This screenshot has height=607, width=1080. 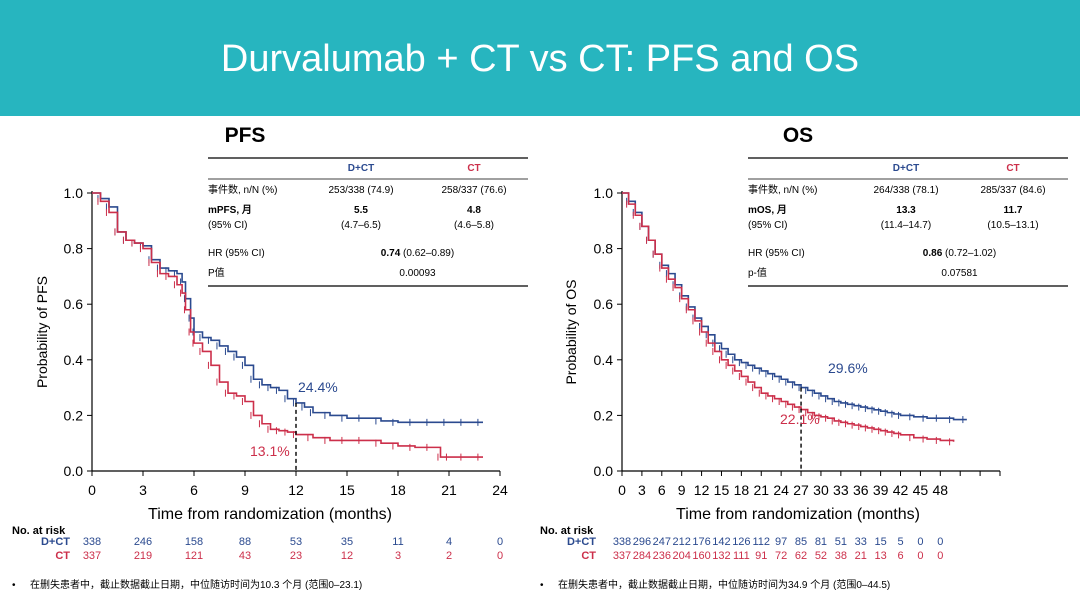 I want to click on p1-risk-value: 112, so click(x=761, y=542).